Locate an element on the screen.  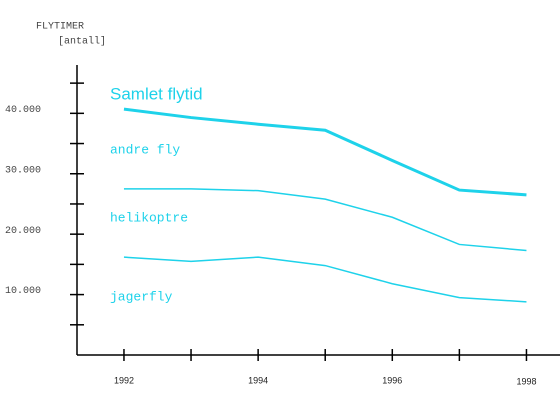
y-axis-unit: [antall] is located at coordinates (82, 42).